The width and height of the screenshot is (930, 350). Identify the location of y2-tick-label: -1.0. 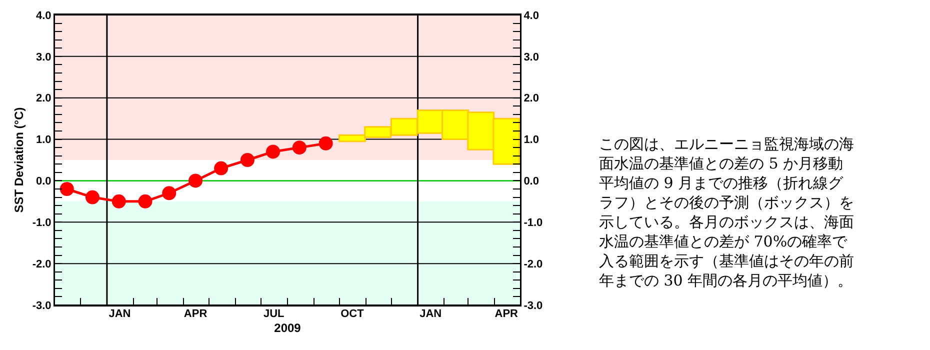
(533, 222).